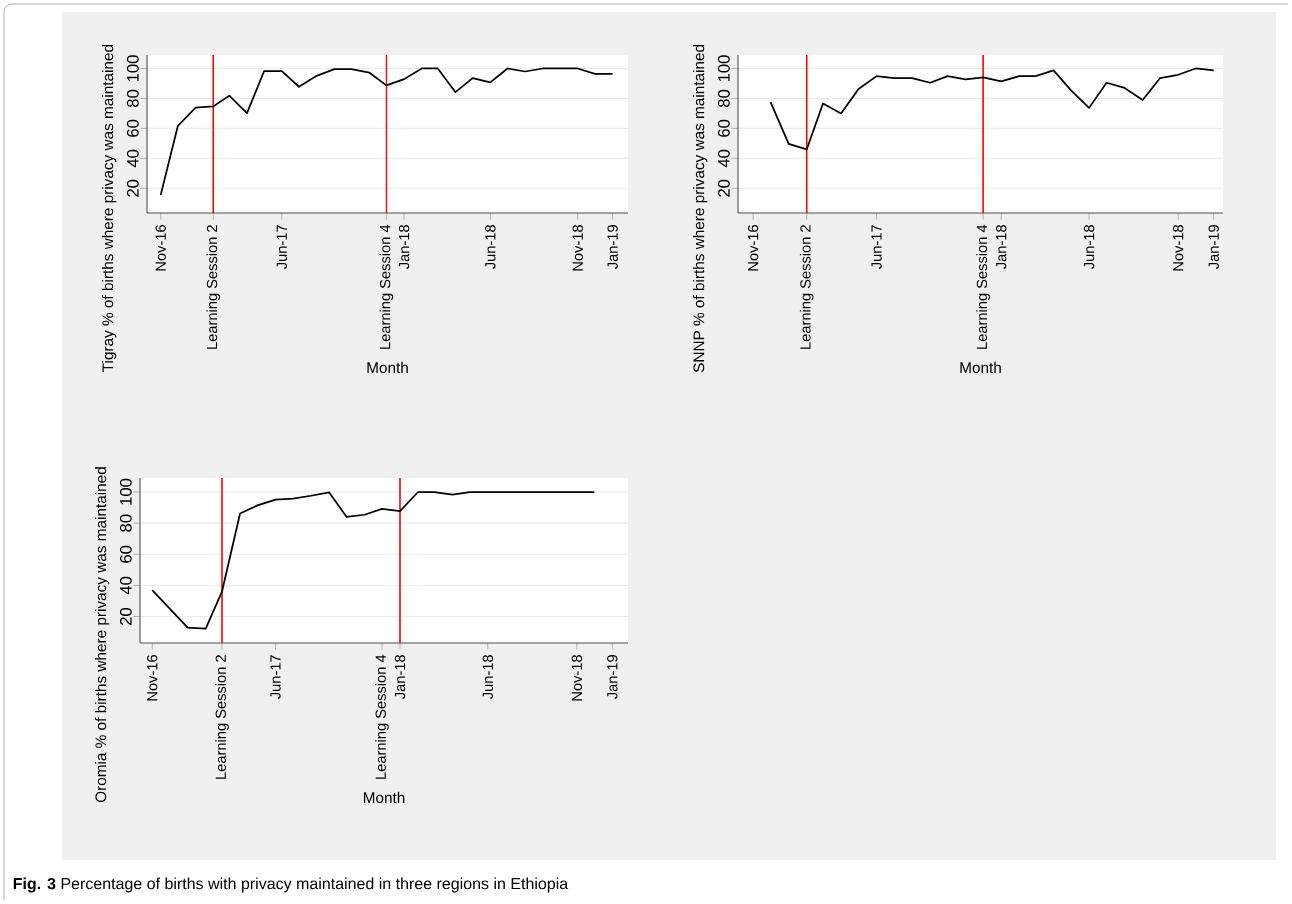  I want to click on text: Fig. 3 Percentage of births with privacy maintained in three regions in Ethiopia, so click(291, 885).